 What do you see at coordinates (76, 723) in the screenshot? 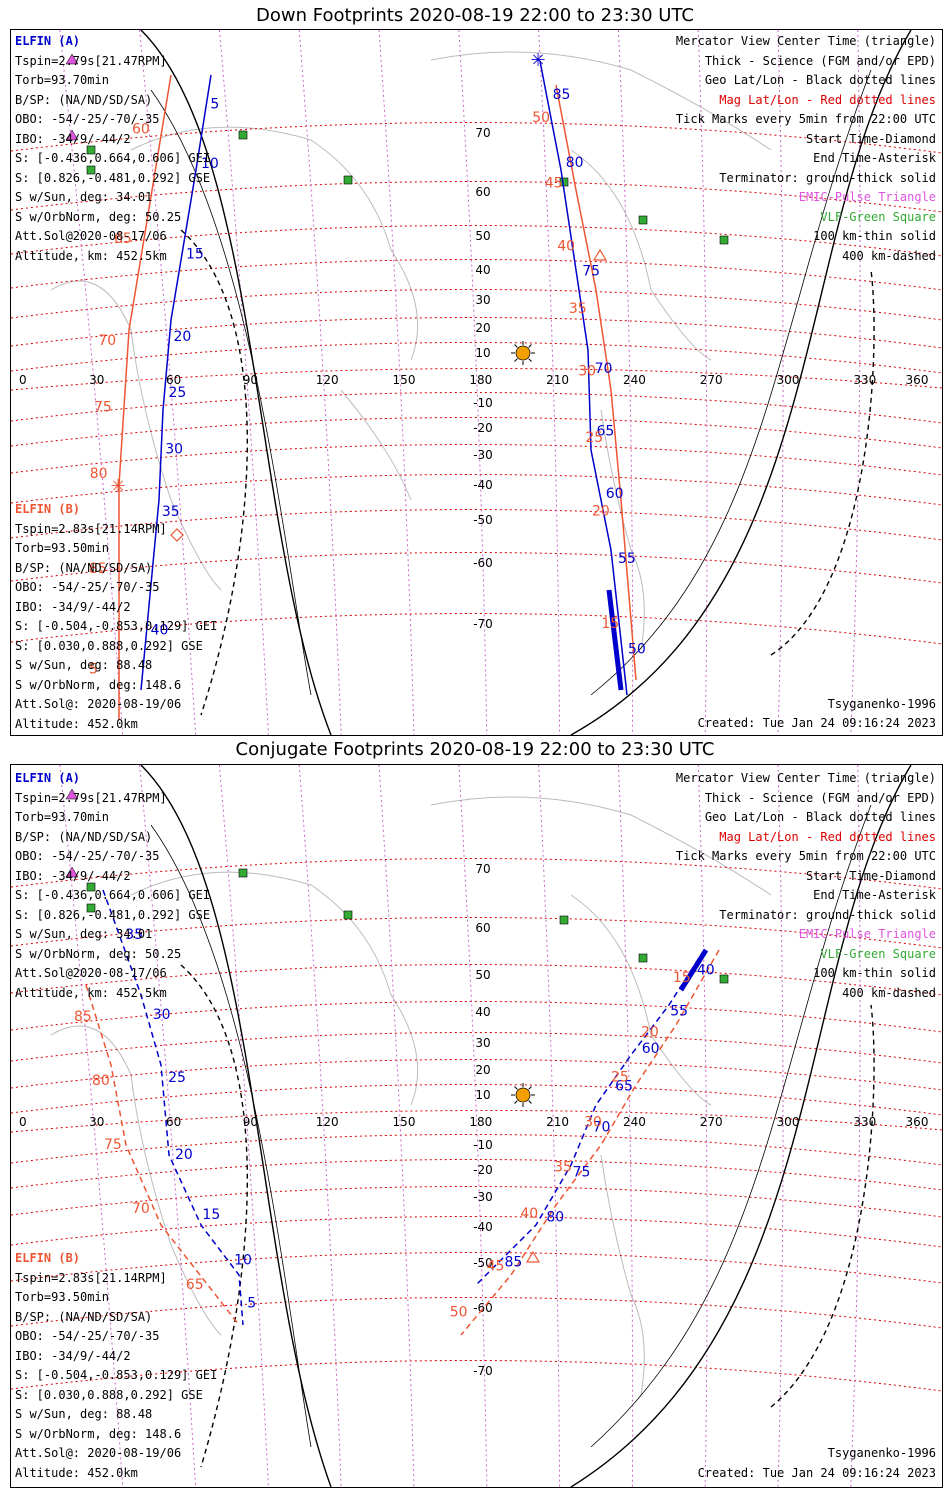
I see `elfin-b-line: Altitude: 452.0km` at bounding box center [76, 723].